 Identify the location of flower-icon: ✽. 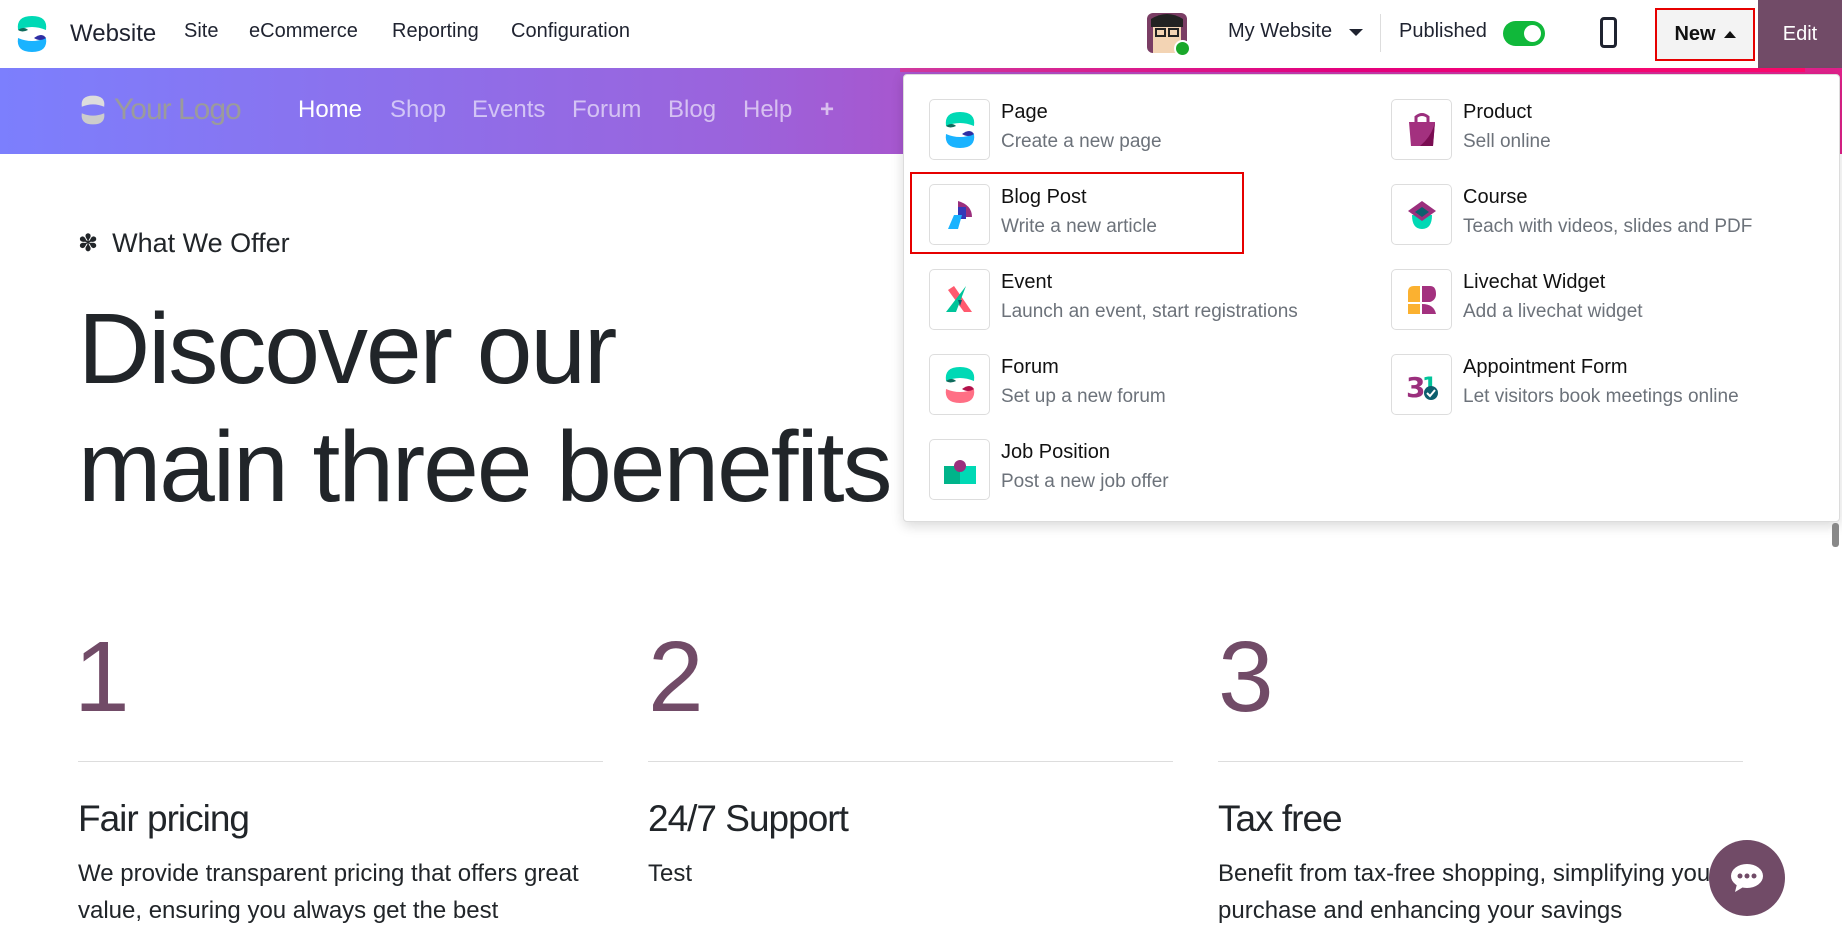
(88, 243).